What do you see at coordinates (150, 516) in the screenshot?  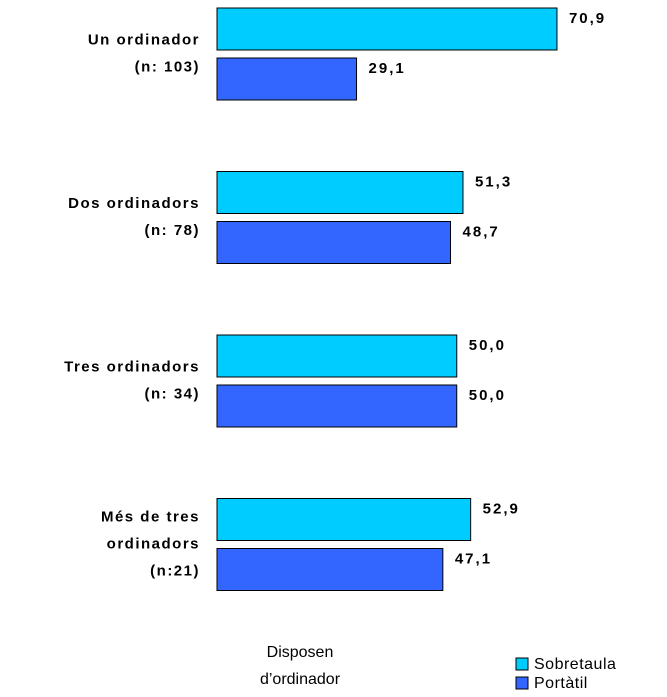 I see `category-label: Més de tres` at bounding box center [150, 516].